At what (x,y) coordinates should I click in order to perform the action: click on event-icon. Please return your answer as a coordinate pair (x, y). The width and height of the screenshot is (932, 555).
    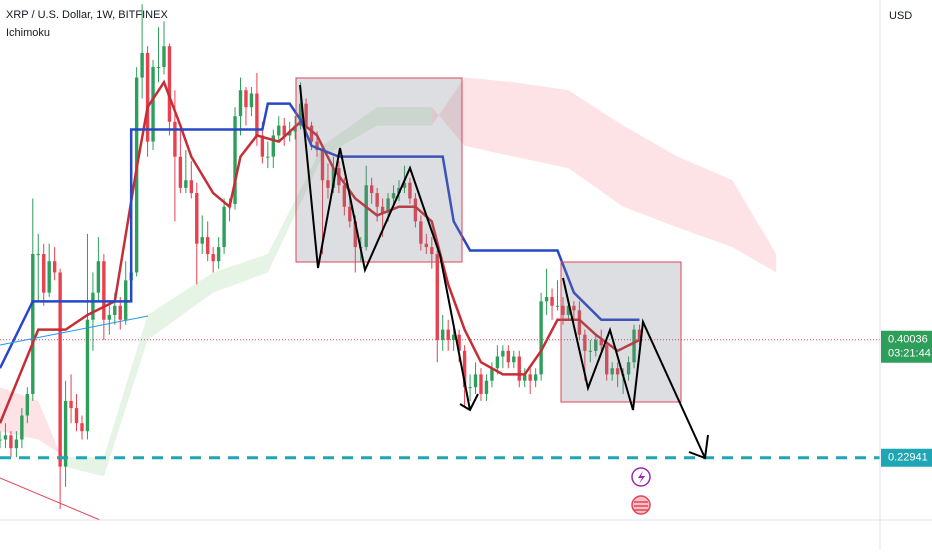
    Looking at the image, I should click on (641, 505).